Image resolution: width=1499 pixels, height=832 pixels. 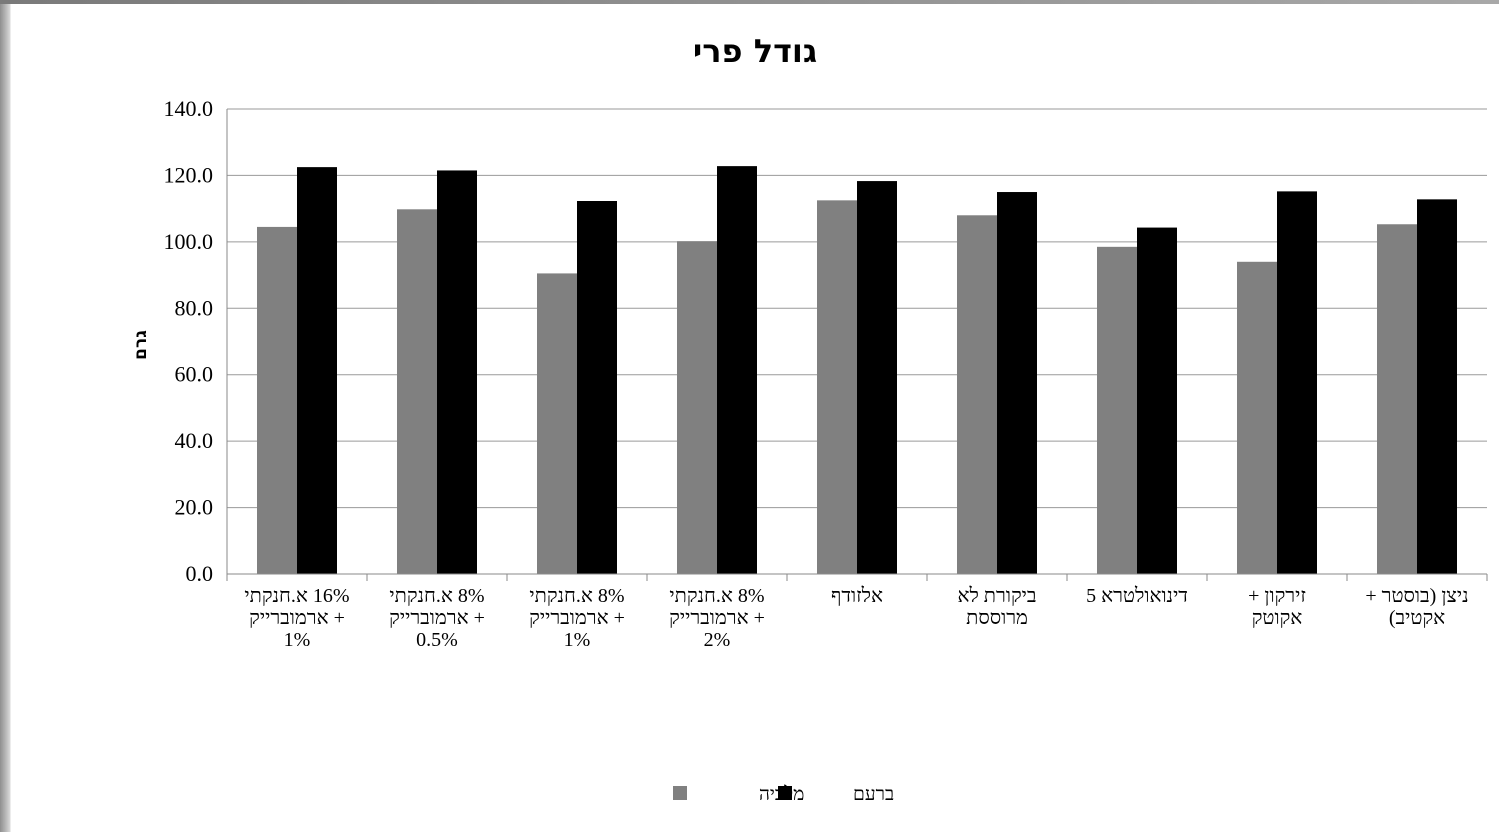 I want to click on y-tick-label: 20.0, so click(x=194, y=507).